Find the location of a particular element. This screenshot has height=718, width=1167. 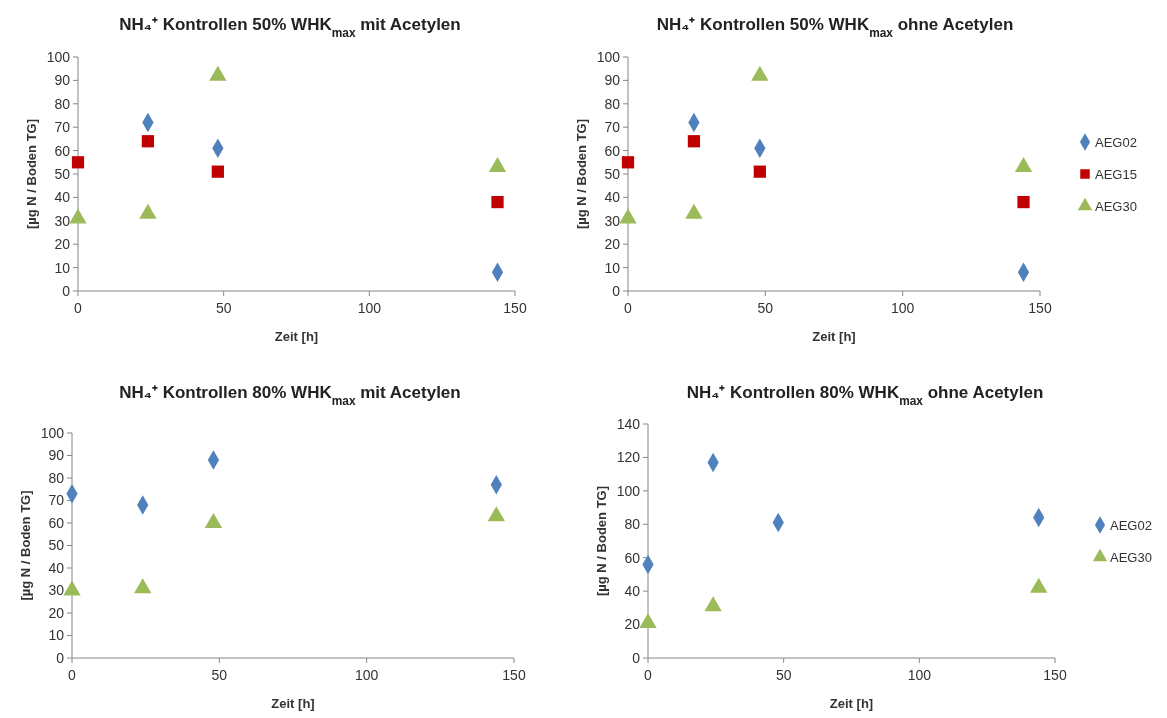

y-tick-label: 120 is located at coordinates (628, 457).